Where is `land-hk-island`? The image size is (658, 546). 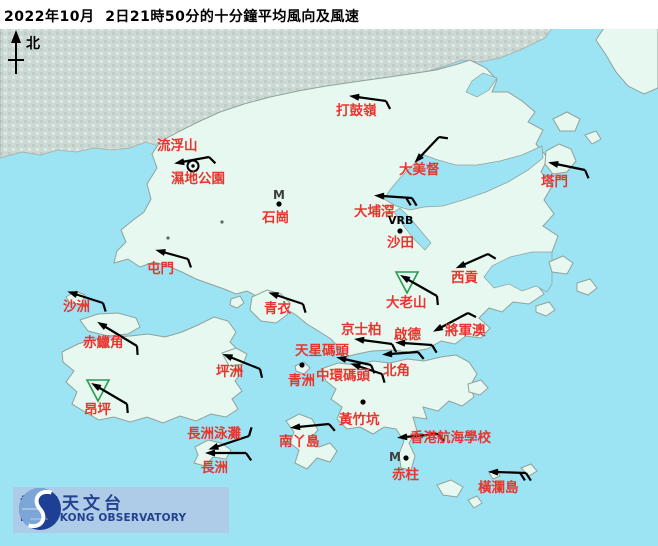 land-hk-island is located at coordinates (399, 412).